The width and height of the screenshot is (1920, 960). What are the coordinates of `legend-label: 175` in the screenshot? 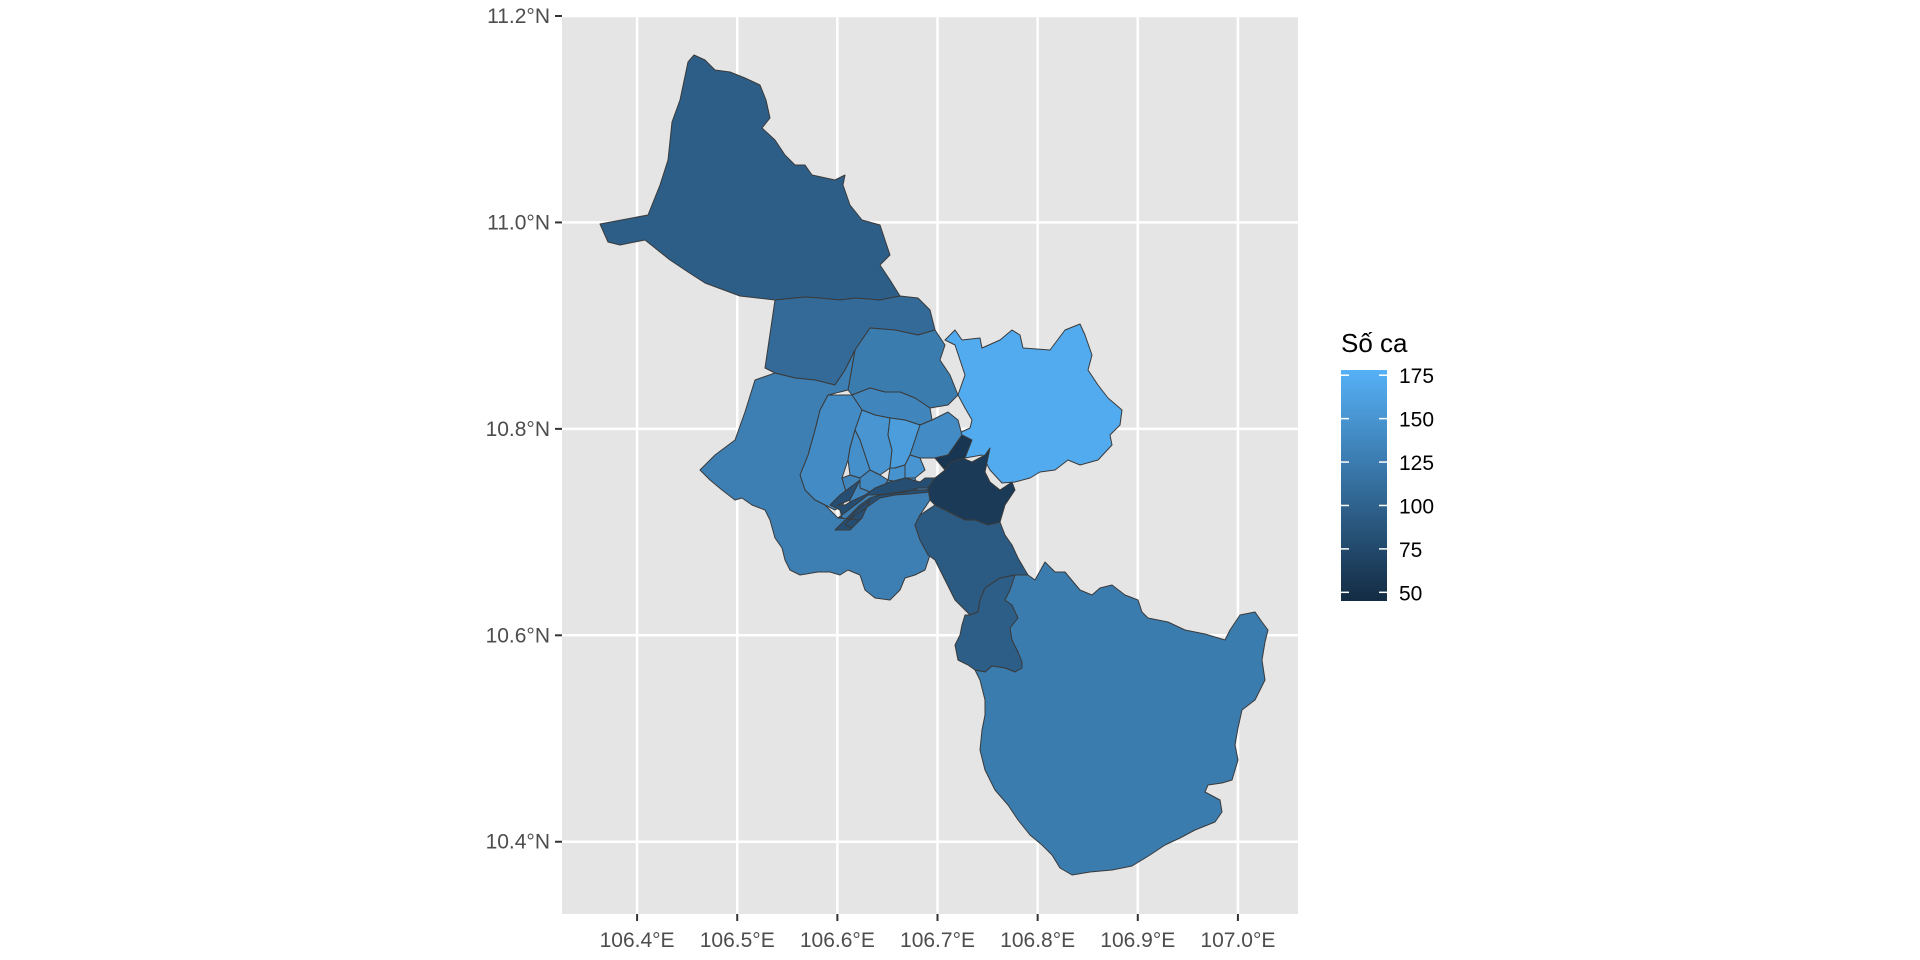 It's located at (1416, 376).